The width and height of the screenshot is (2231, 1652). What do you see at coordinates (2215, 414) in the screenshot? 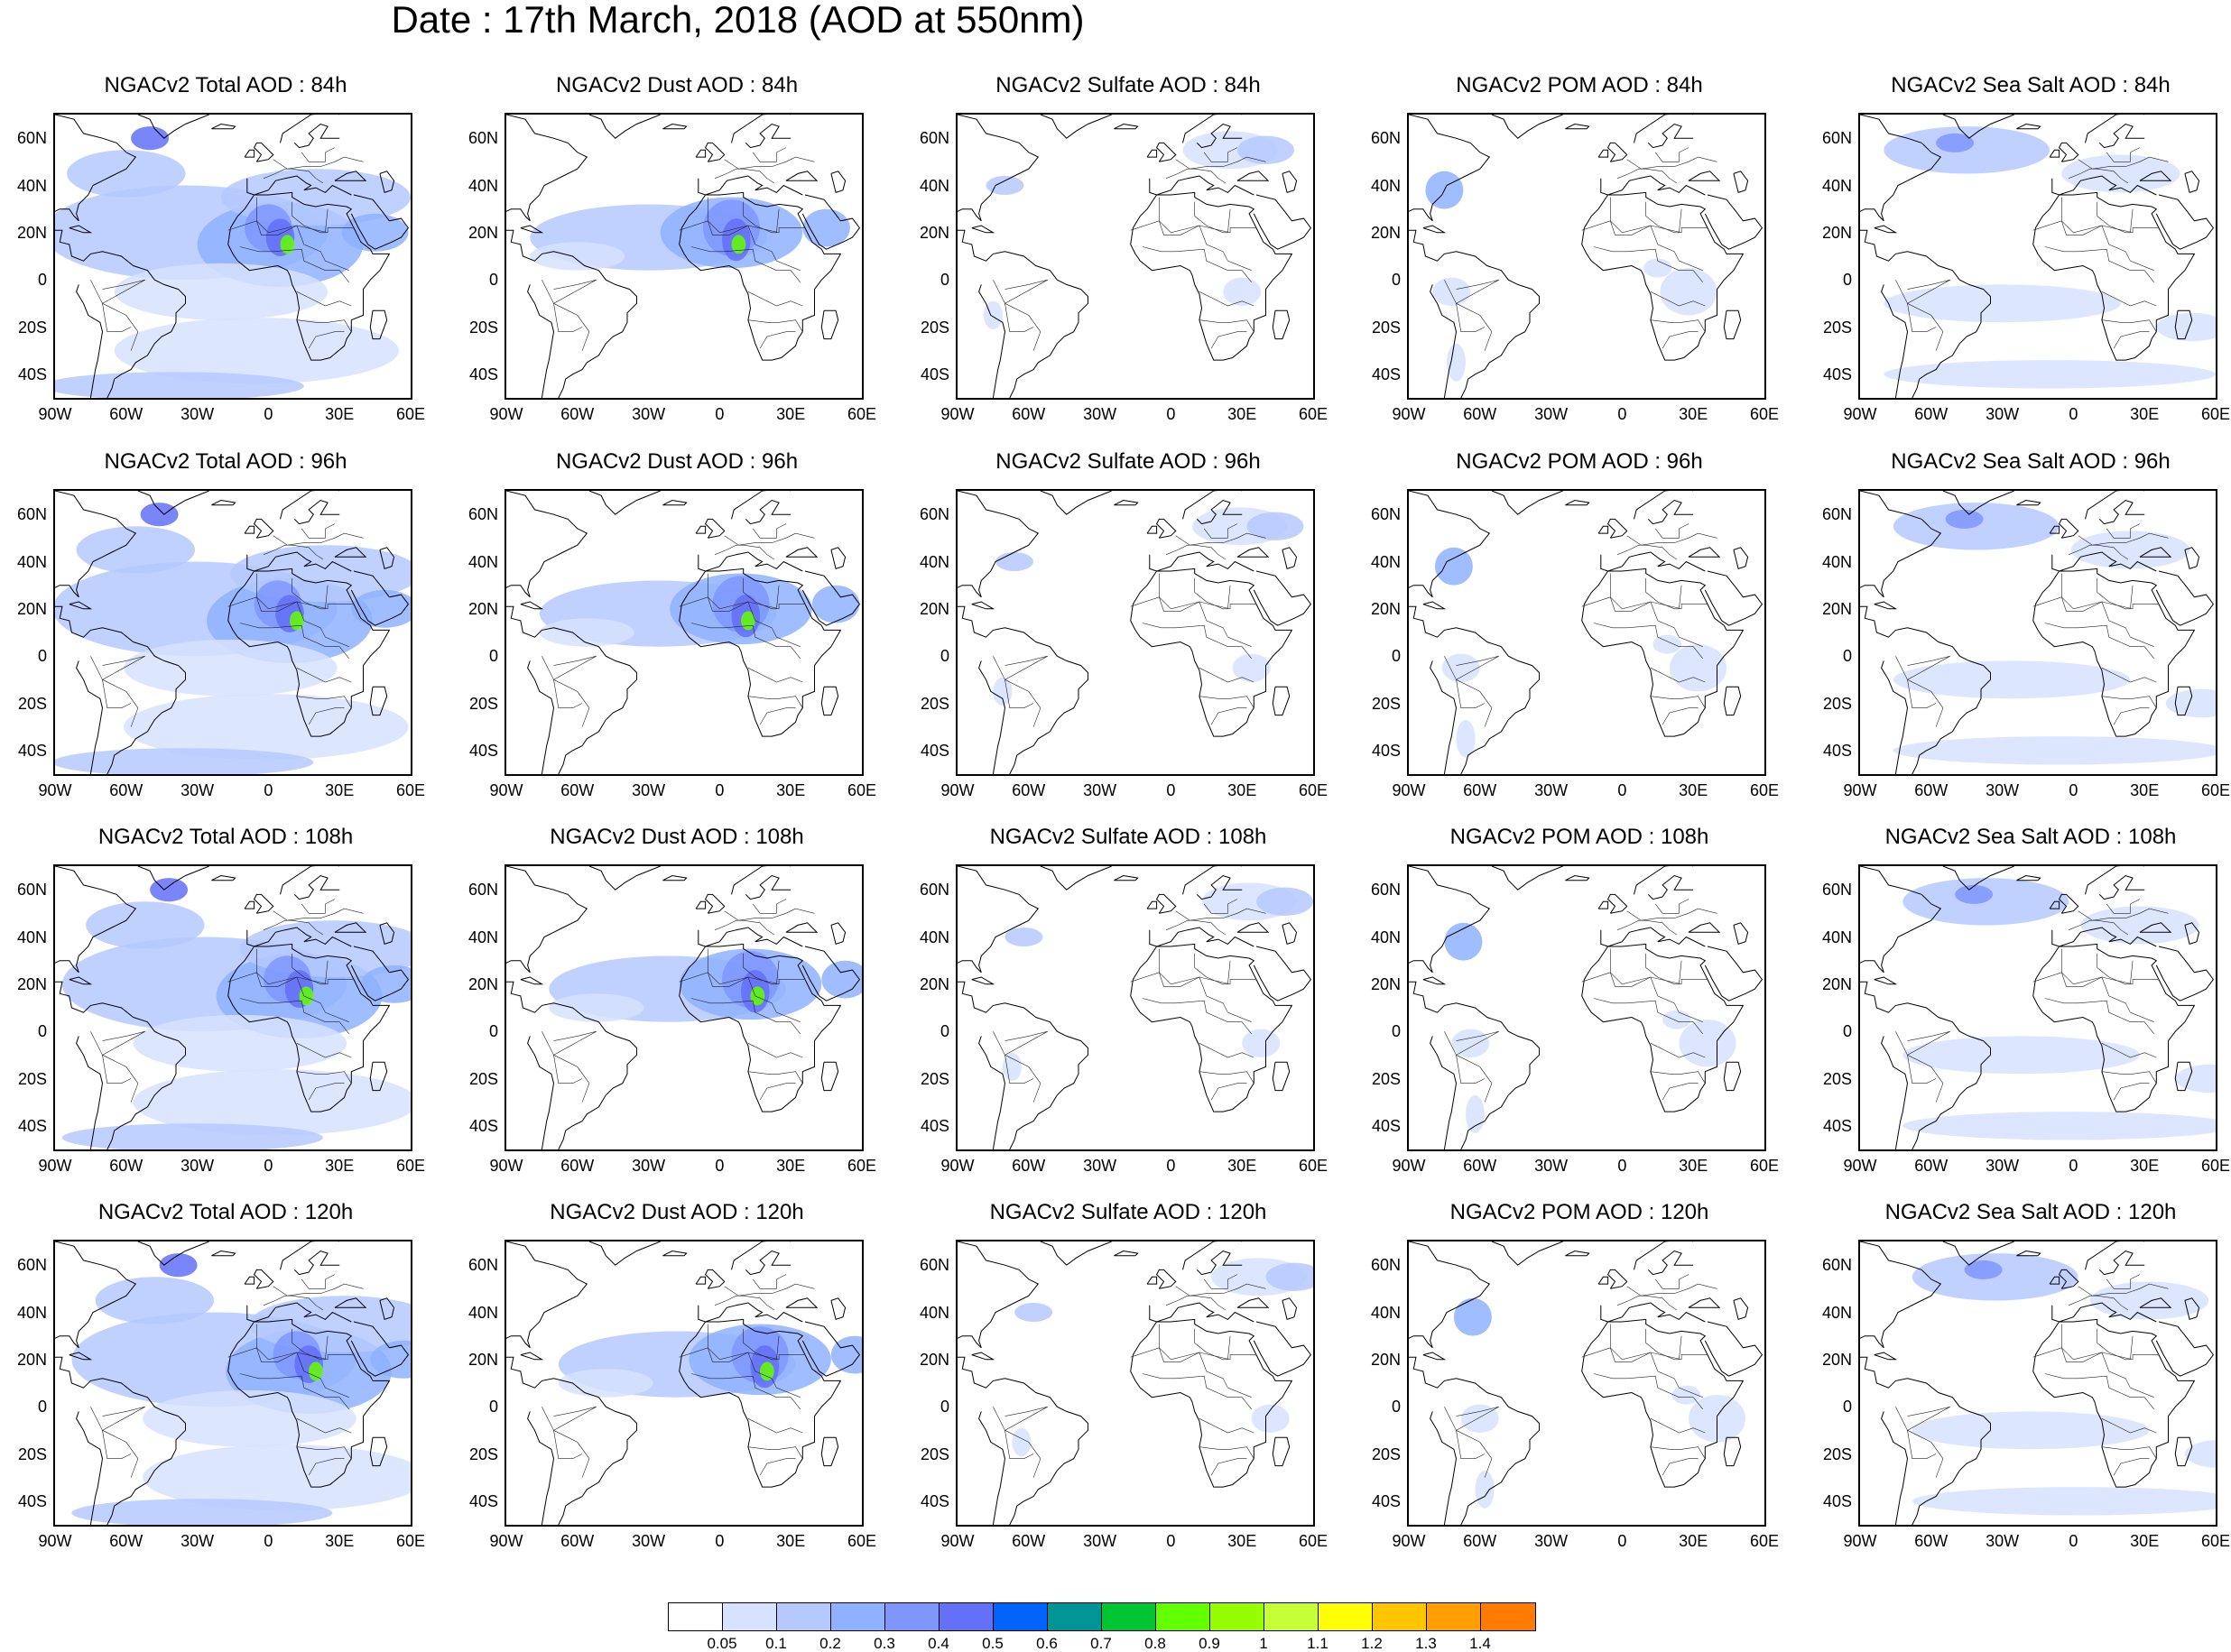
I see `lon-tick-label: 60E` at bounding box center [2215, 414].